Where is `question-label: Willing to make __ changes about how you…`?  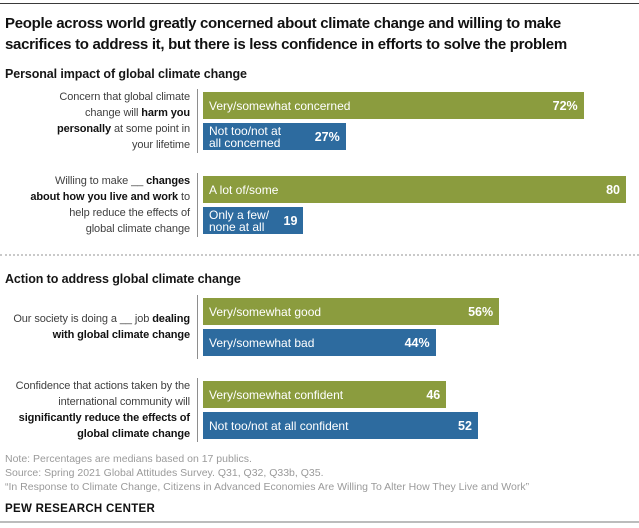 question-label: Willing to make __ changes about how you… is located at coordinates (98, 205).